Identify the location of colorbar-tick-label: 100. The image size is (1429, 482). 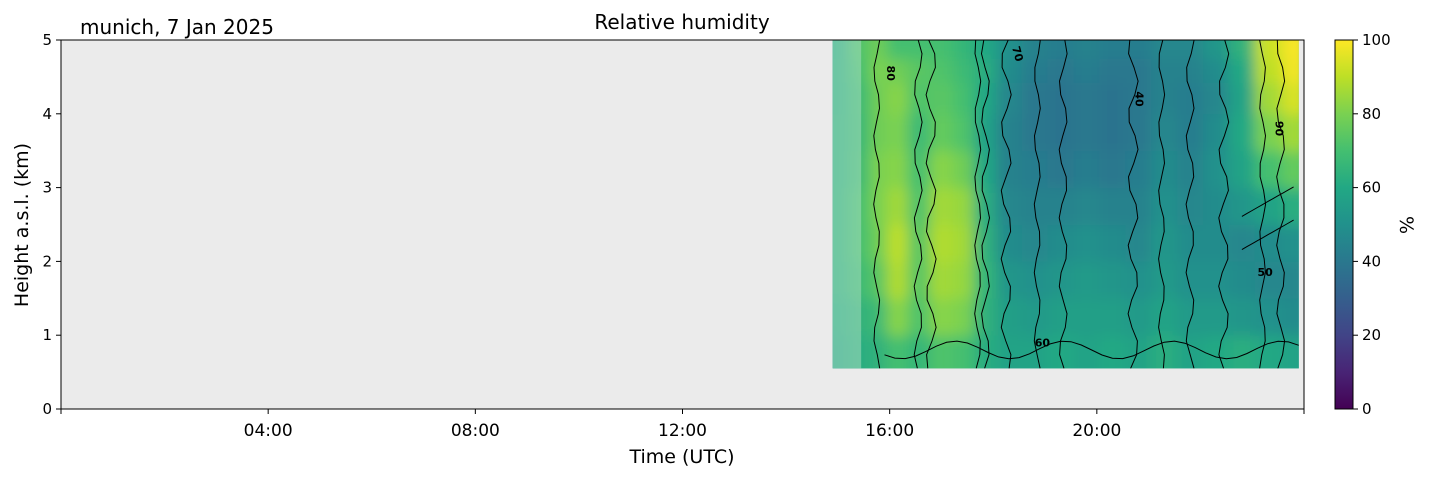
(1376, 40).